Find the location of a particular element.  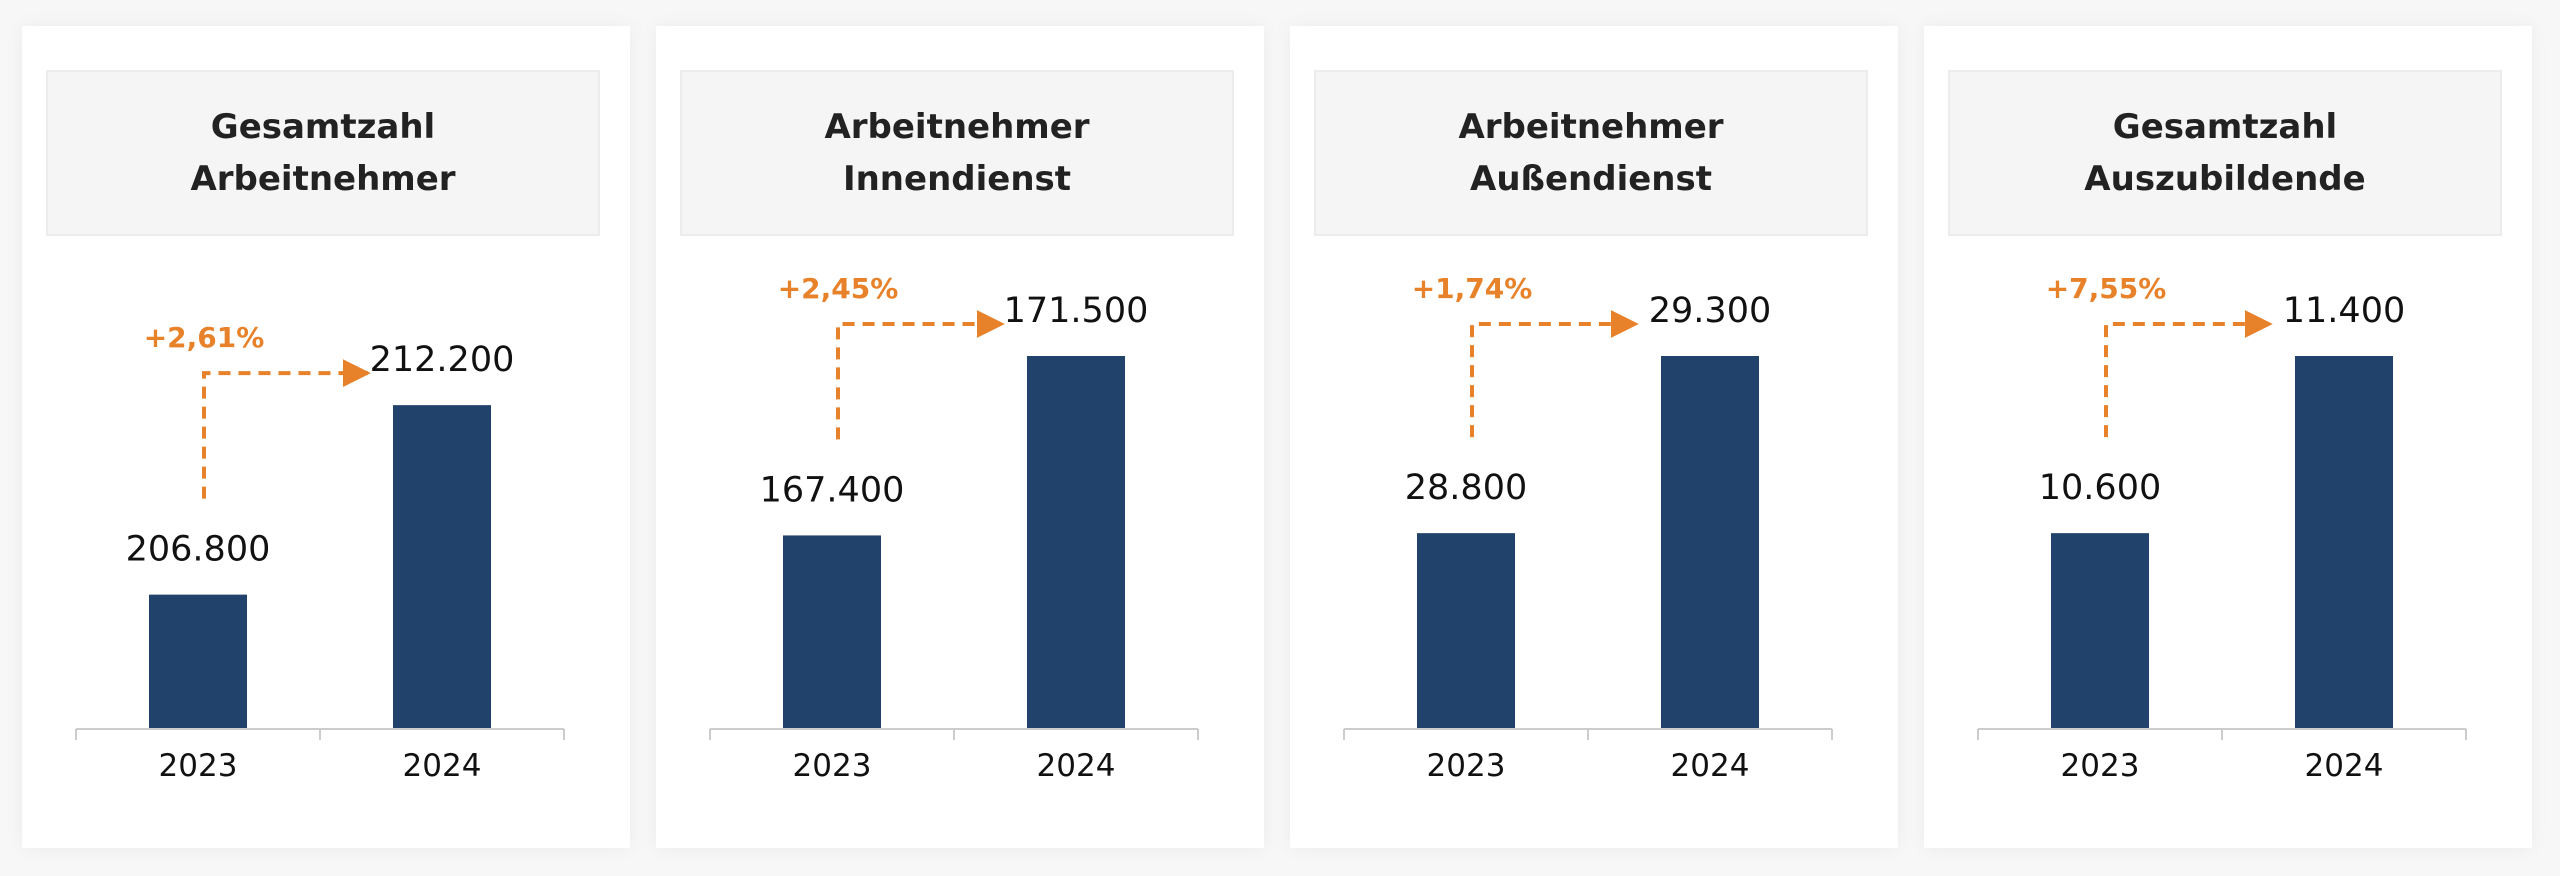

chart-header: Arbeitnehmer Außendienst is located at coordinates (1591, 153).